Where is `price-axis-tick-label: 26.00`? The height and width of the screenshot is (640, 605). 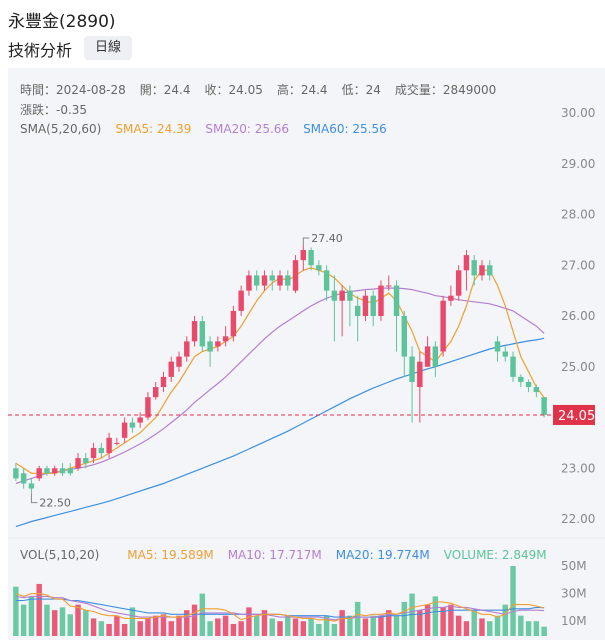 price-axis-tick-label: 26.00 is located at coordinates (578, 316).